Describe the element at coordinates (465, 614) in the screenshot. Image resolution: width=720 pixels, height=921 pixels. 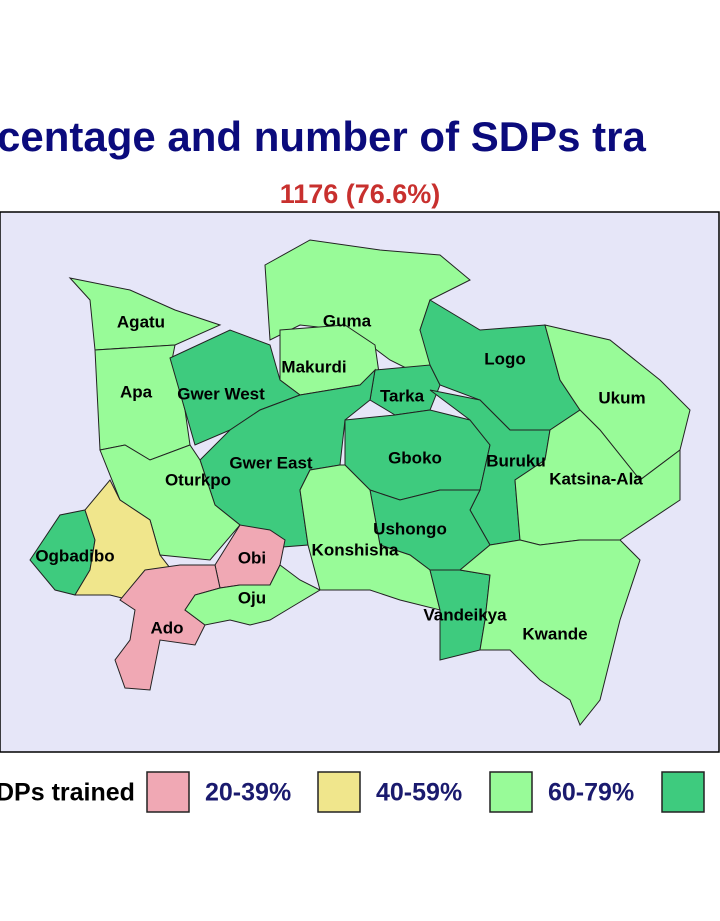
I see `region-label: Vandeikya` at that location.